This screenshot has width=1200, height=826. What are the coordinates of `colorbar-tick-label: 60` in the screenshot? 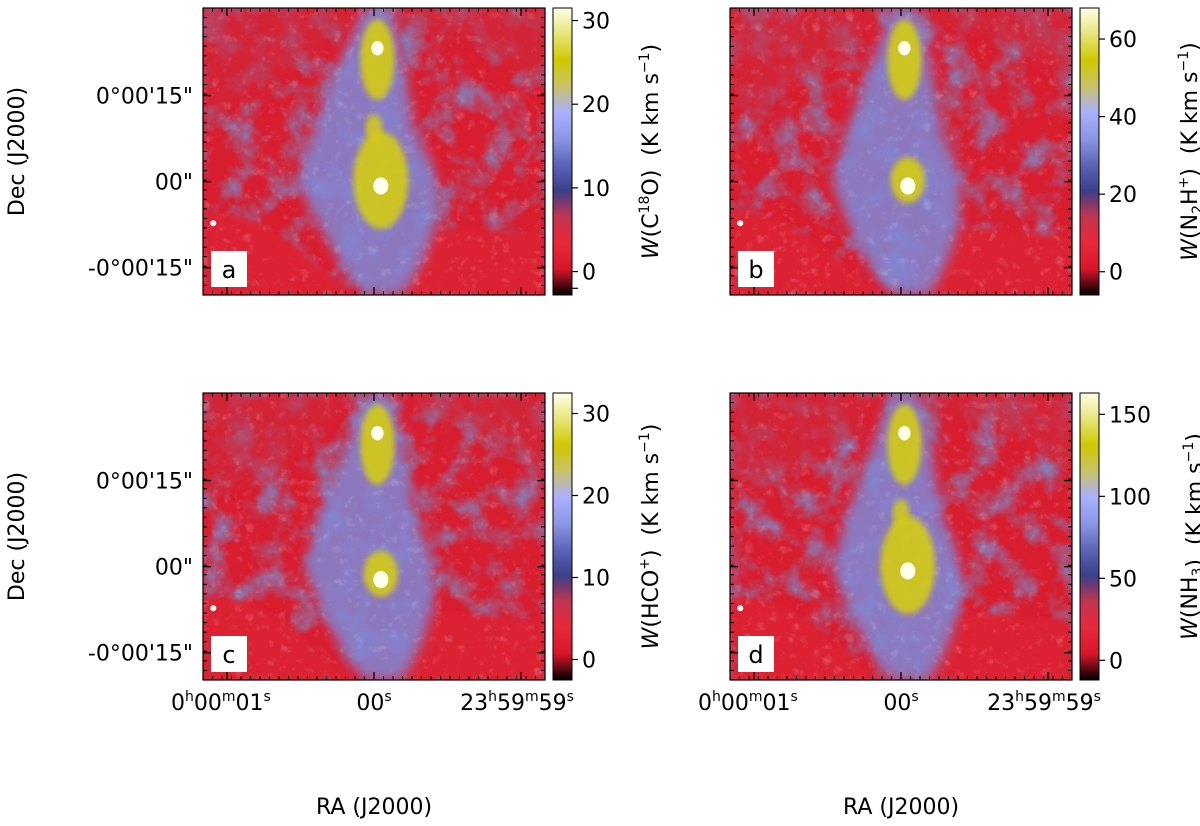 It's located at (1123, 40).